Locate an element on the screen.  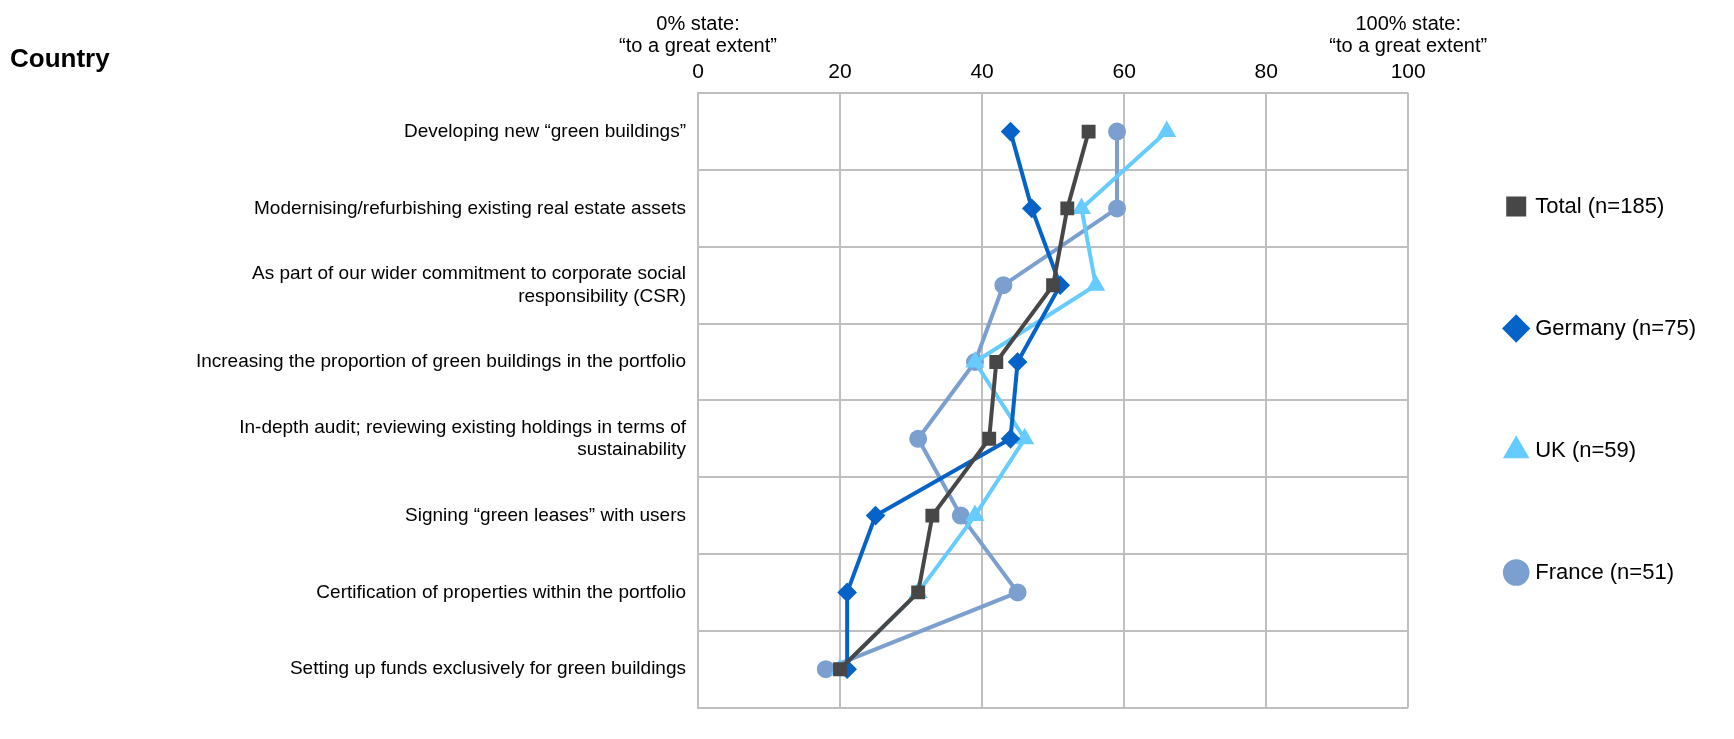
legend-label: France (n=51) is located at coordinates (1605, 571).